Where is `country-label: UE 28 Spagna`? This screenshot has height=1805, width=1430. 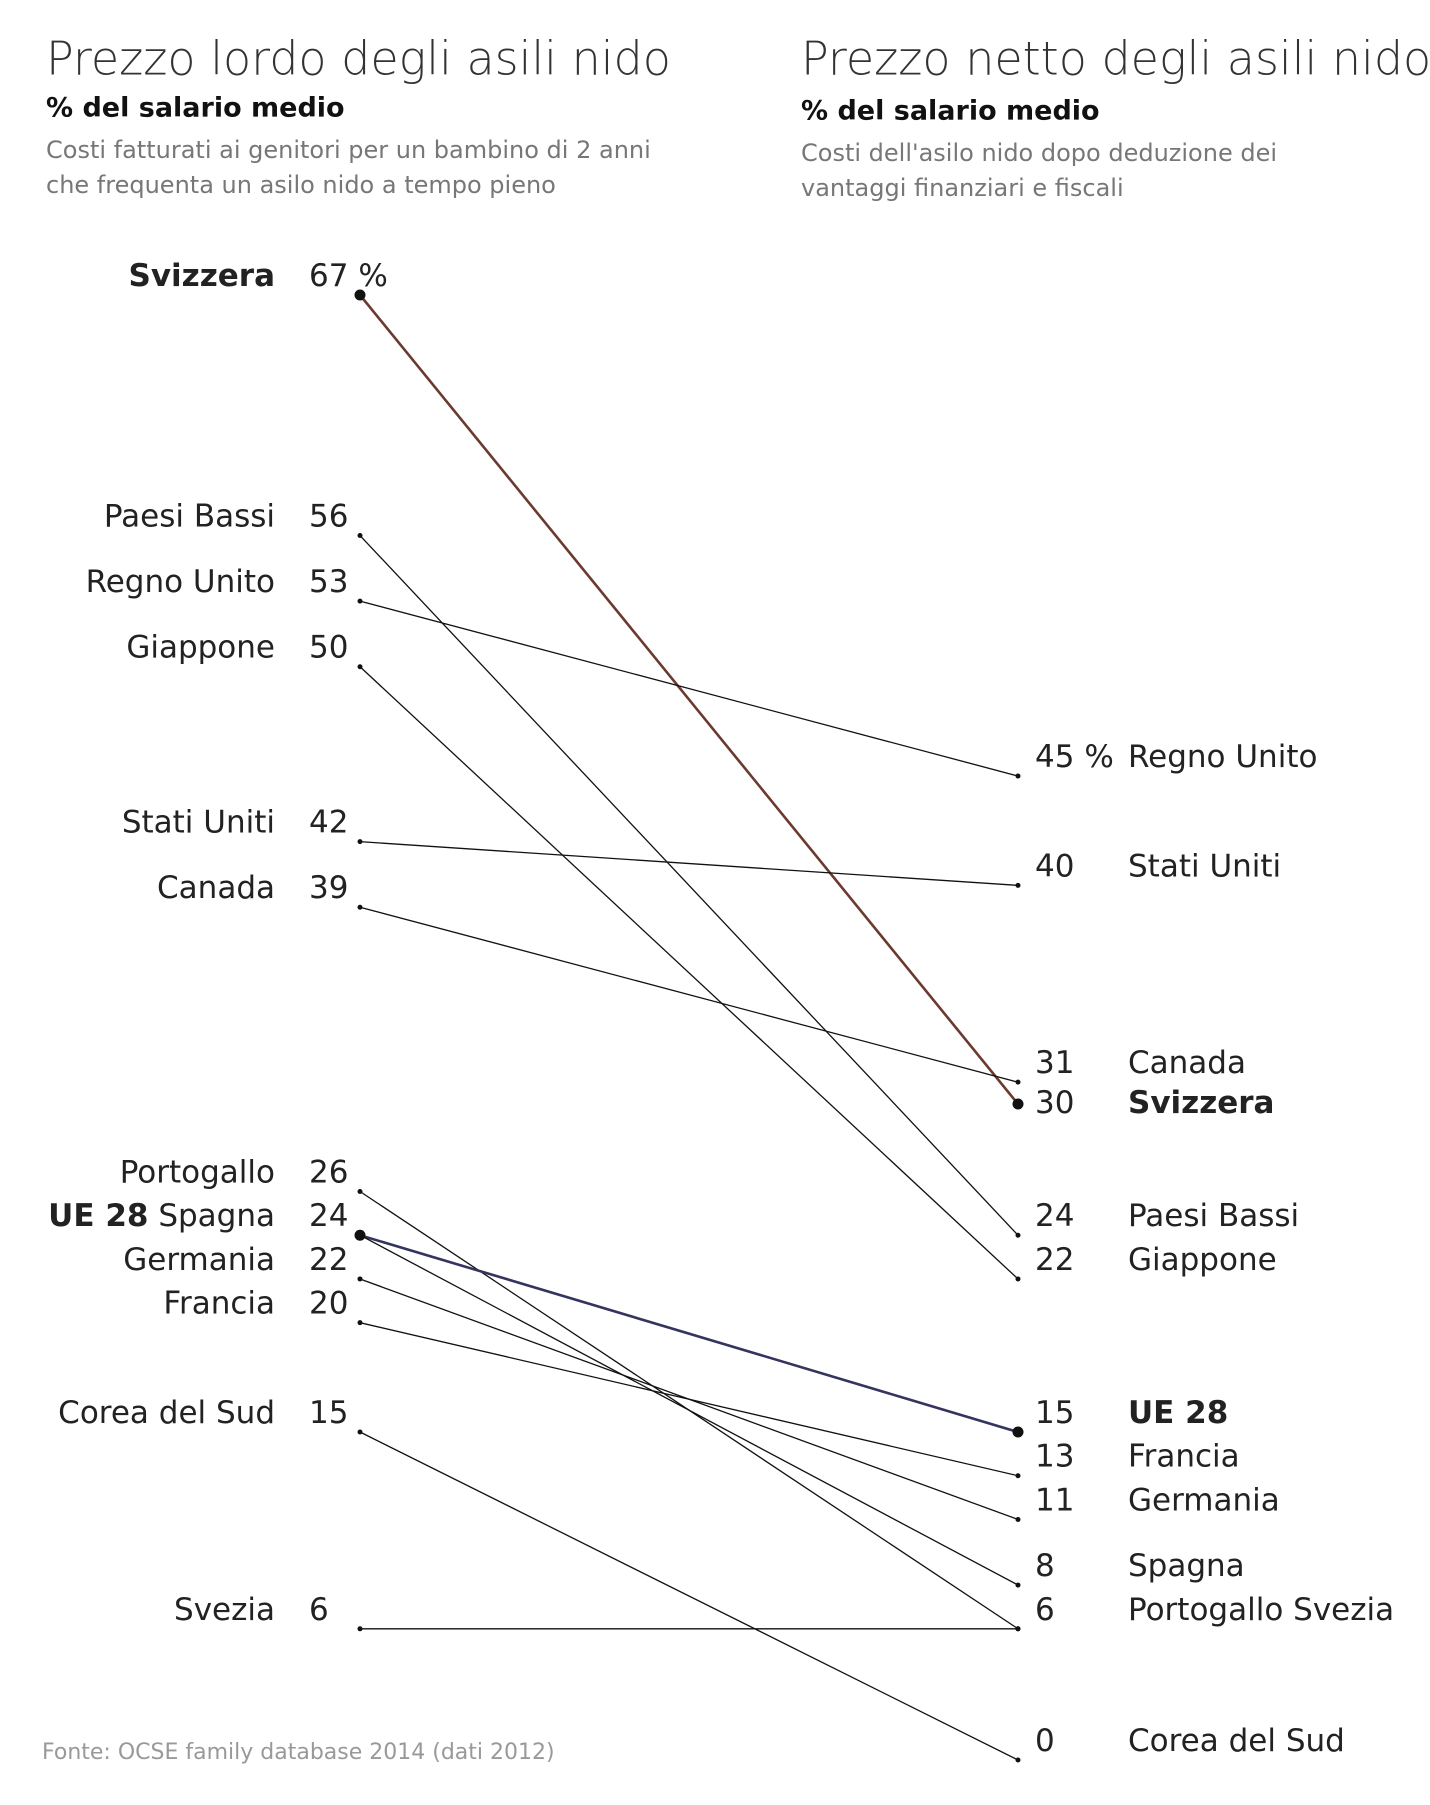 country-label: UE 28 Spagna is located at coordinates (161, 1216).